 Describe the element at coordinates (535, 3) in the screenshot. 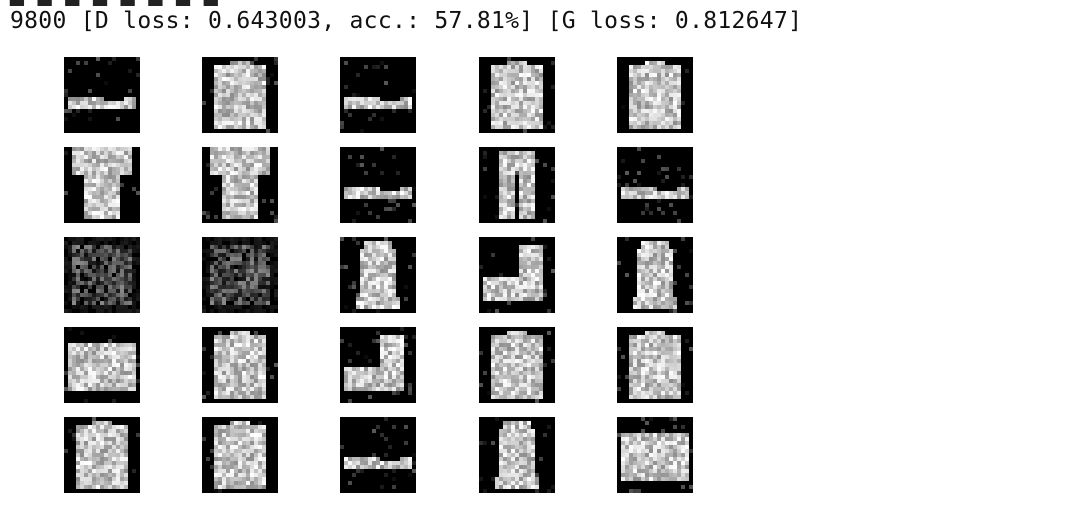

I see `previous-log-line-fragment: █ █ █ █ █ █ █ █` at that location.